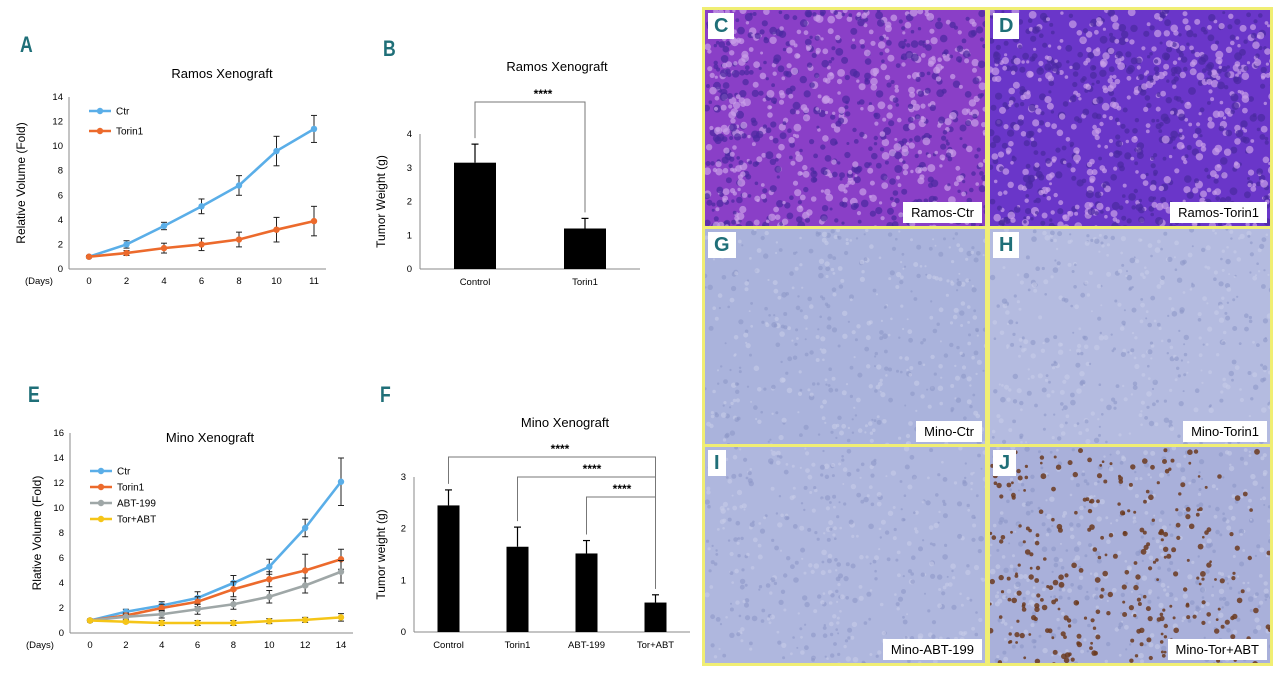 This screenshot has height=688, width=1280. I want to click on legend-label: Torin1, so click(130, 132).